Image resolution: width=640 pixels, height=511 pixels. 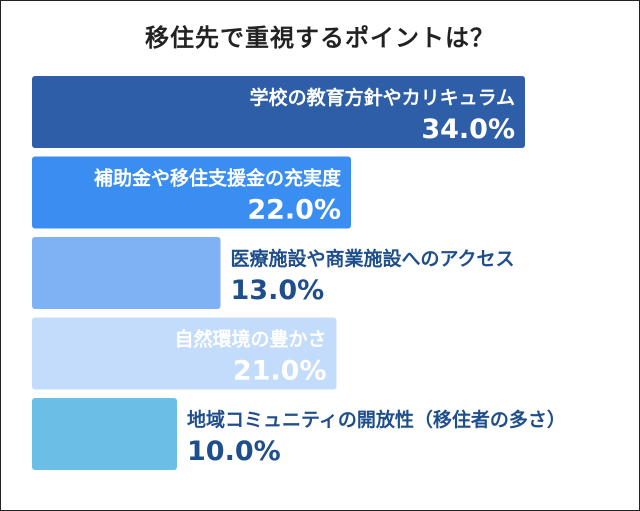 What do you see at coordinates (234, 451) in the screenshot?
I see `bar-value-5: 10.0%` at bounding box center [234, 451].